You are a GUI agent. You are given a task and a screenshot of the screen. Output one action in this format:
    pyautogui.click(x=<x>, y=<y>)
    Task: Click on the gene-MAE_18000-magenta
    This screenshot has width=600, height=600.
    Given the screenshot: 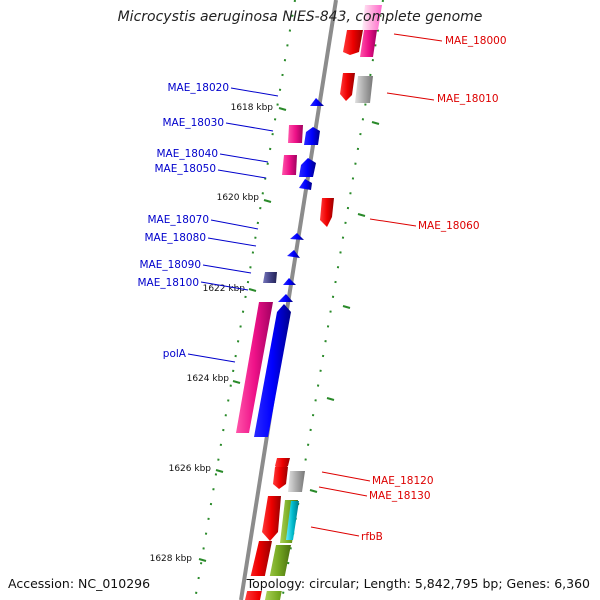 What is the action you would take?
    pyautogui.click(x=368, y=43)
    